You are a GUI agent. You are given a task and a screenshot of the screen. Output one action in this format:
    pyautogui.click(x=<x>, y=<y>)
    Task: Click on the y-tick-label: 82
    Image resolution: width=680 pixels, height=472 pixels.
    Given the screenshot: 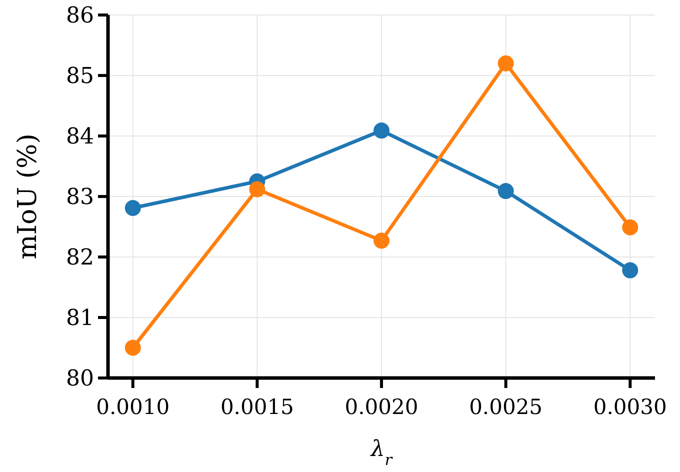 What is the action you would take?
    pyautogui.click(x=80, y=258)
    